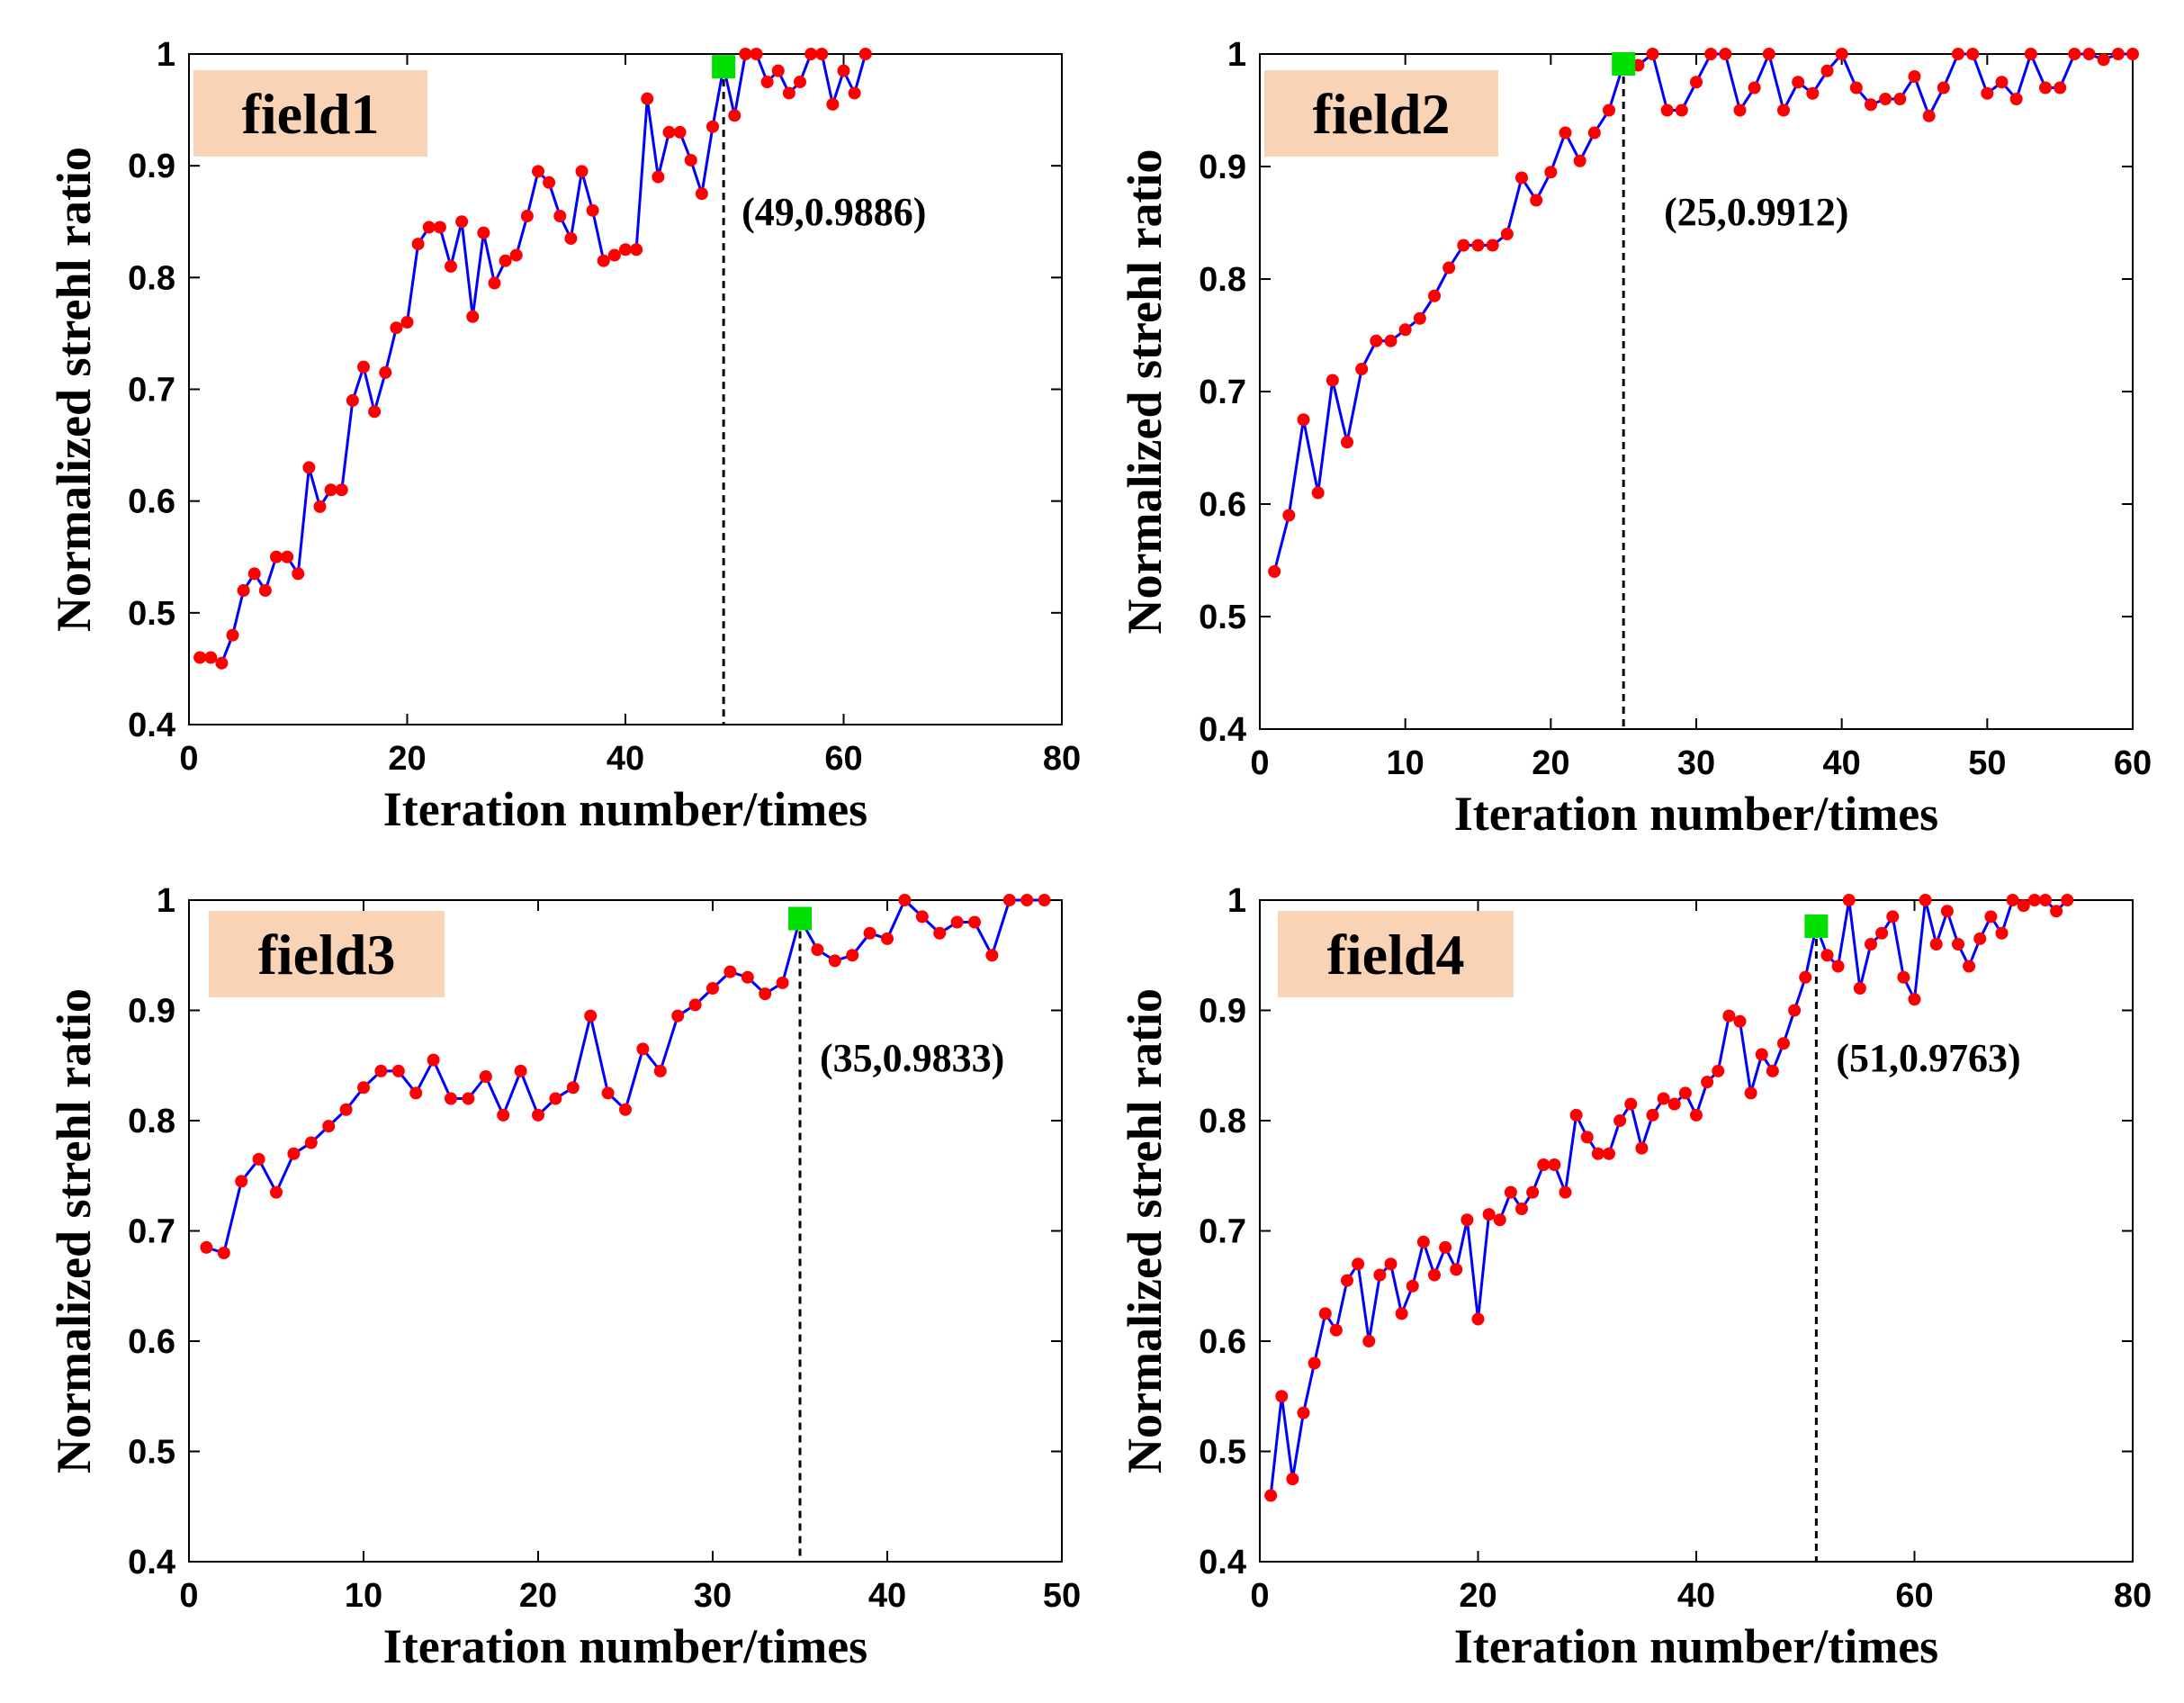 The height and width of the screenshot is (1703, 2184). What do you see at coordinates (151, 391) in the screenshot?
I see `y-tick-label: 0.7` at bounding box center [151, 391].